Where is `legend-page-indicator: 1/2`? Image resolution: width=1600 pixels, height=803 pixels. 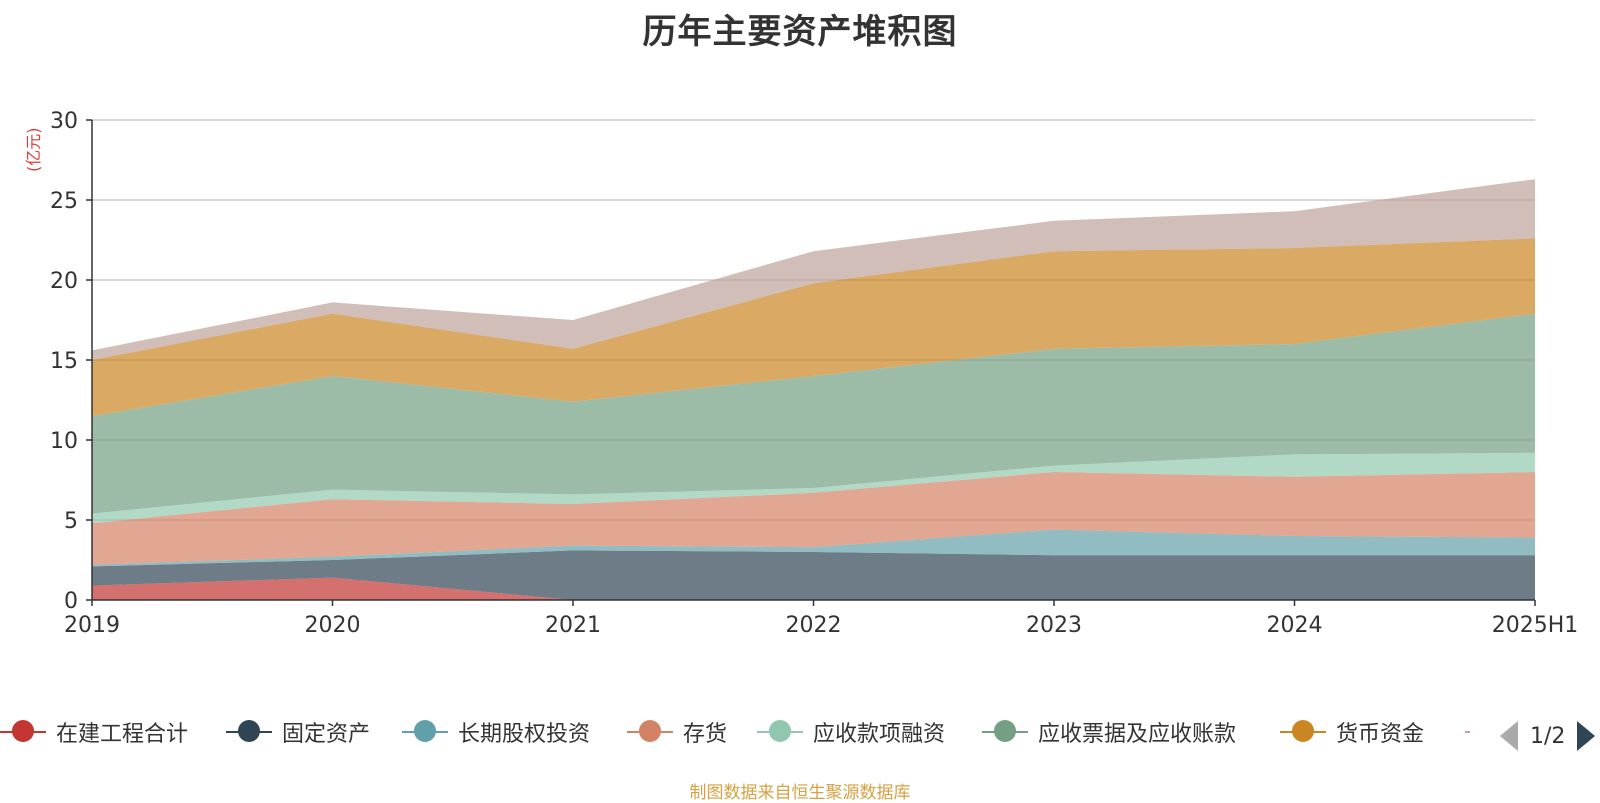 legend-page-indicator: 1/2 is located at coordinates (1548, 736).